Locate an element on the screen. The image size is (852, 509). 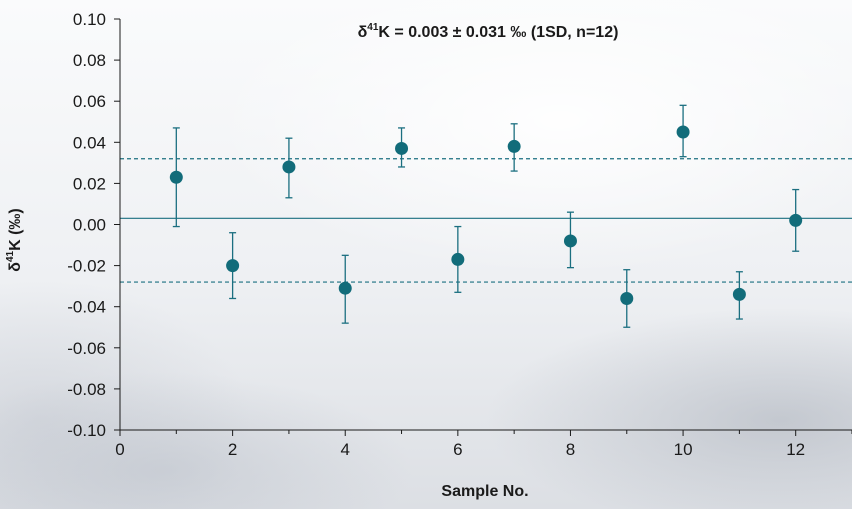
x-tick-label: 10 is located at coordinates (683, 449).